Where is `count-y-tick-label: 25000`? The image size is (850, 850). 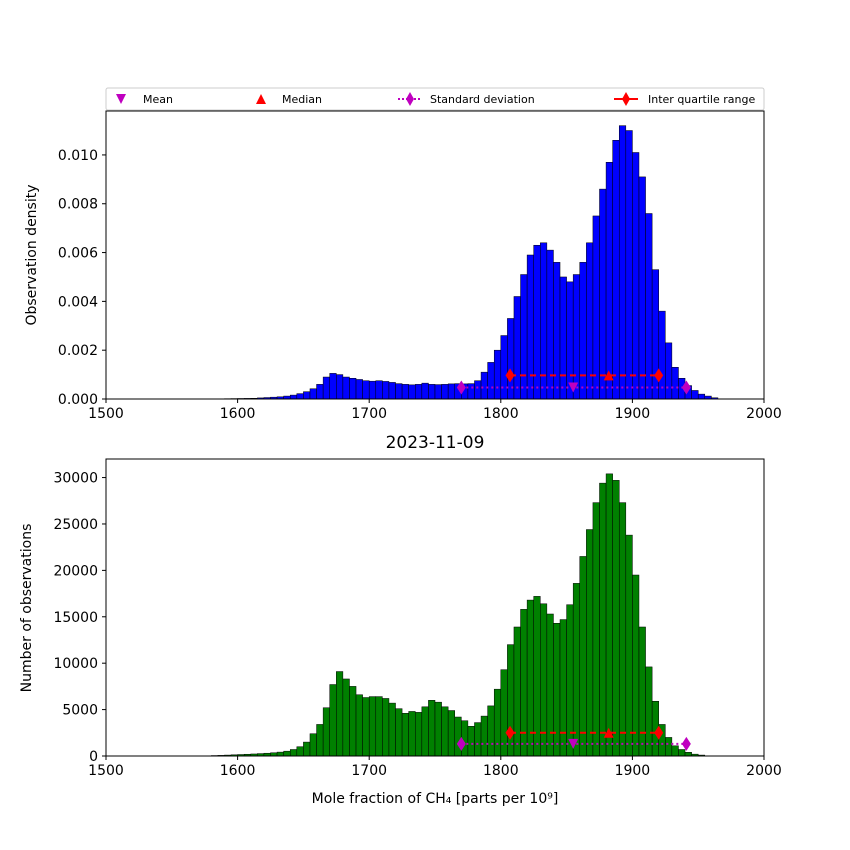
count-y-tick-label: 25000 is located at coordinates (75, 525).